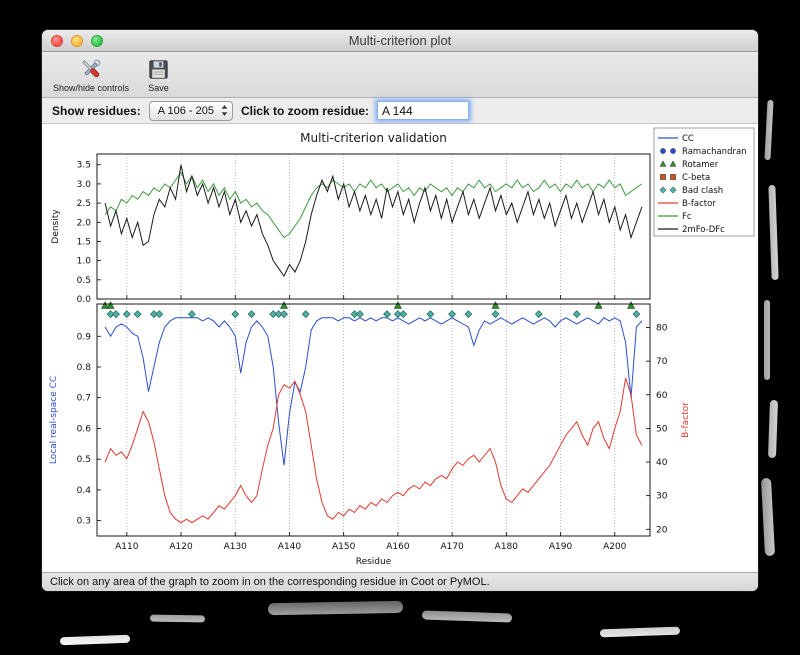 The image size is (800, 655). What do you see at coordinates (662, 530) in the screenshot?
I see `svg-text: 20` at bounding box center [662, 530].